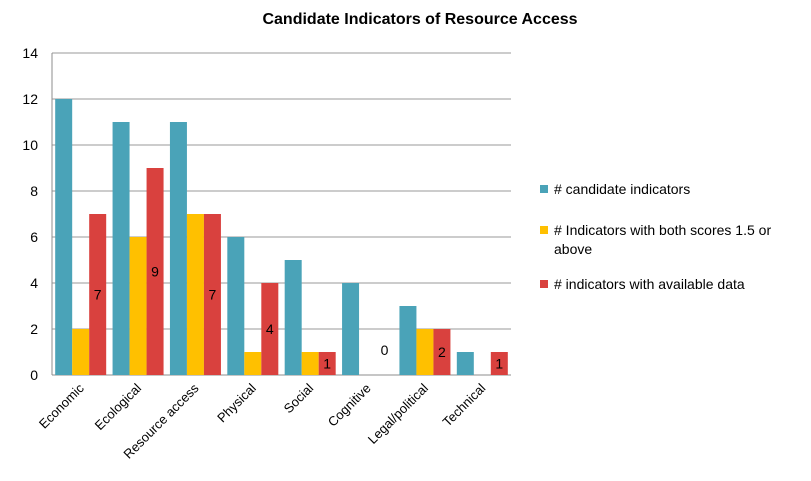 The width and height of the screenshot is (811, 481). I want to click on x-tick-label: Social, so click(299, 398).